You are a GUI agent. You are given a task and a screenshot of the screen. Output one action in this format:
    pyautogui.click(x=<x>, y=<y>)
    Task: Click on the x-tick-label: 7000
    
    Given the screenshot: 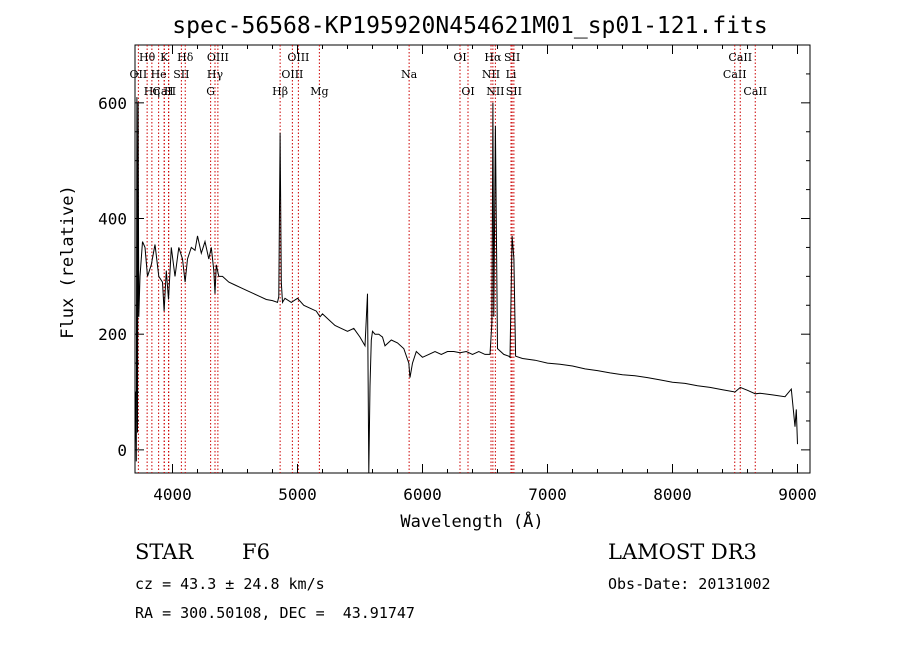 What is the action you would take?
    pyautogui.click(x=547, y=494)
    